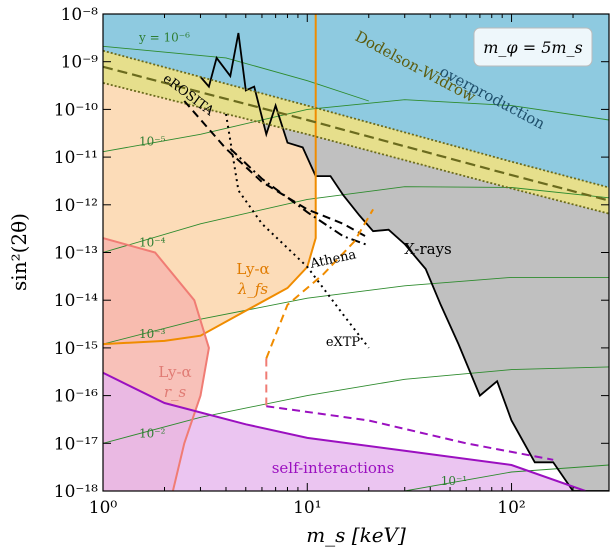  I want to click on y-contour-label-2: 10⁻⁴, so click(152, 243).